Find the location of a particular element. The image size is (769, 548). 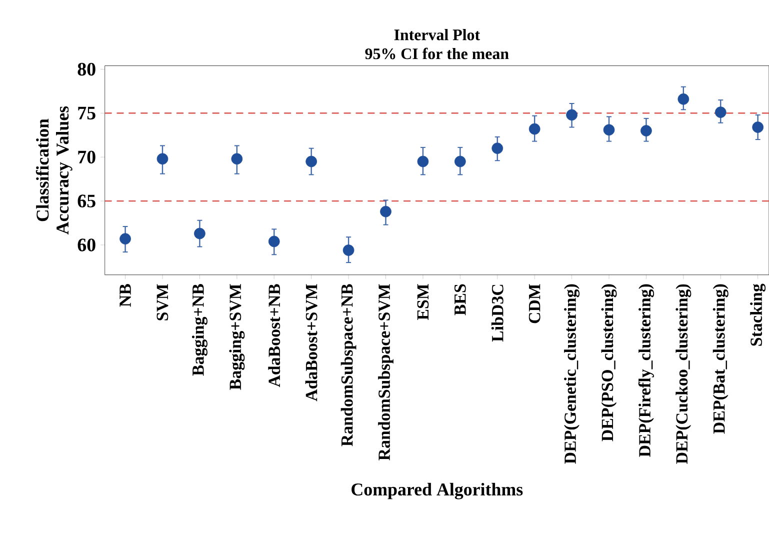

x-tick-label: AdaBoost+NB is located at coordinates (274, 336).